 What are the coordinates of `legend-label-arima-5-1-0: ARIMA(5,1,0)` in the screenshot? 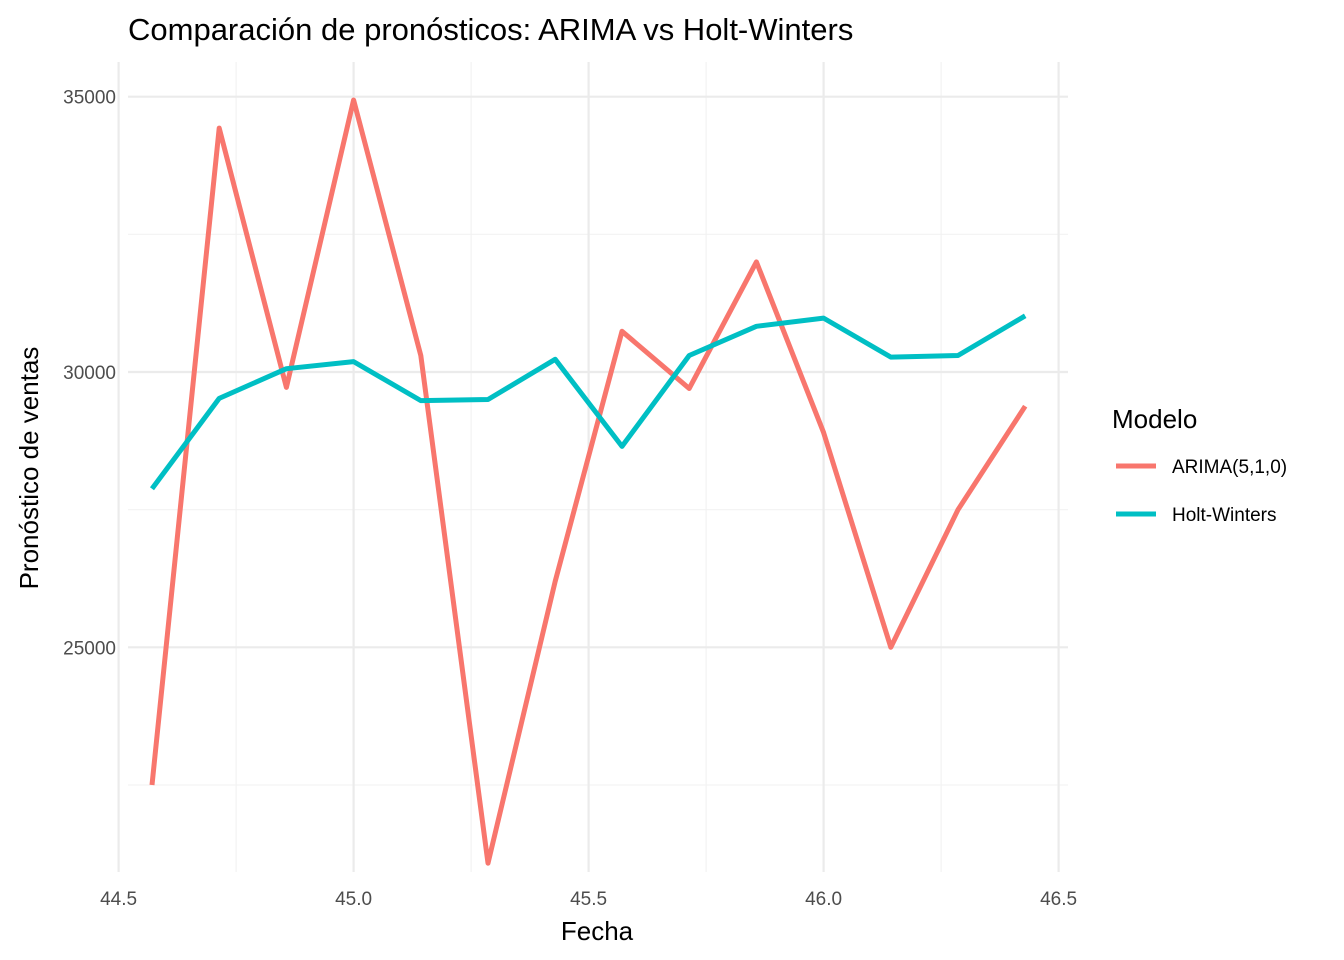 It's located at (1229, 467).